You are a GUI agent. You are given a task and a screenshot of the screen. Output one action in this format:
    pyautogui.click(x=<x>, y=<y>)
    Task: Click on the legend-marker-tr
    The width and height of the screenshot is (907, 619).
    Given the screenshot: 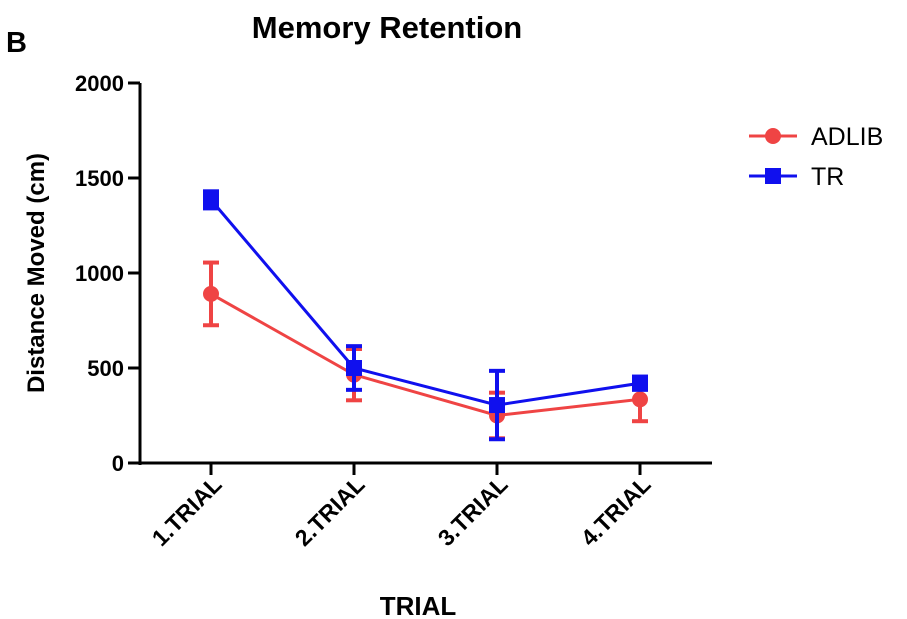 What is the action you would take?
    pyautogui.click(x=773, y=176)
    